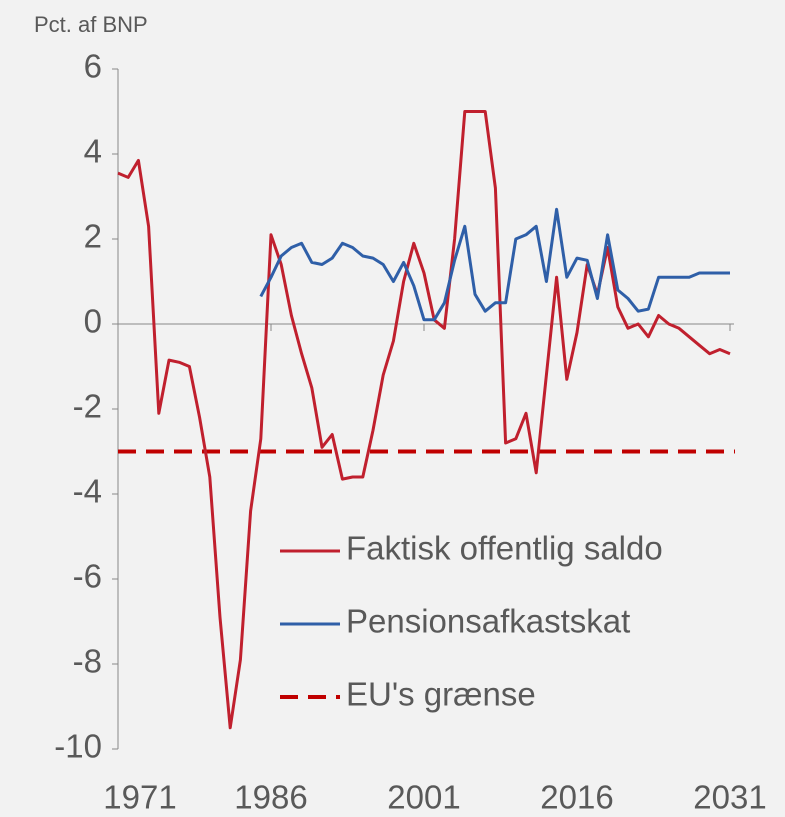 Image resolution: width=785 pixels, height=817 pixels. Describe the element at coordinates (488, 621) in the screenshot. I see `legend-label: Pensionsafkastskat` at that location.